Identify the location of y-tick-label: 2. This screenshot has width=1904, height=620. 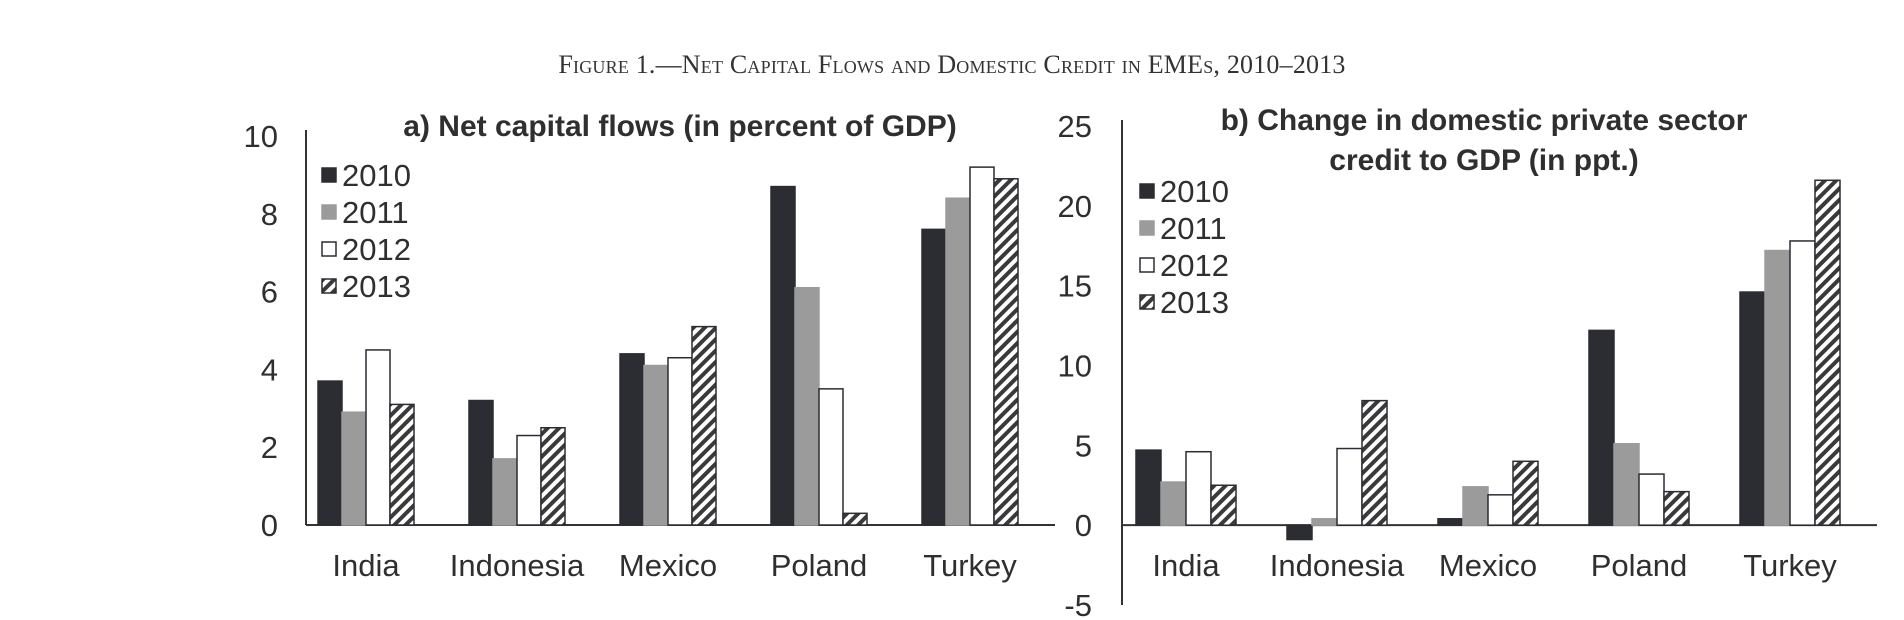
(269, 447).